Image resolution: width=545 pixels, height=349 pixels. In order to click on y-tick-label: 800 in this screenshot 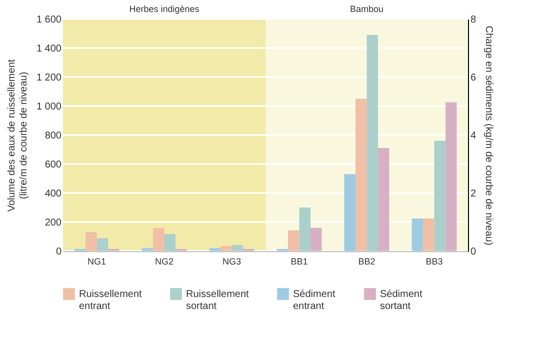, I will do `click(53, 136)`.